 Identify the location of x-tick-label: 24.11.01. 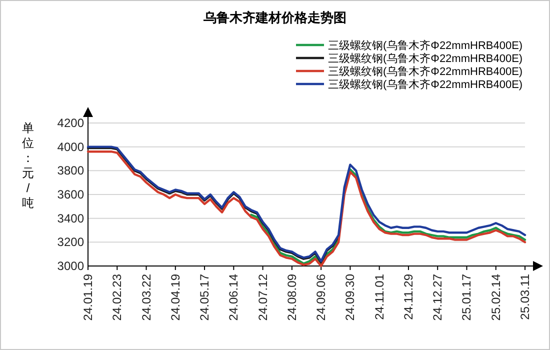
(379, 297).